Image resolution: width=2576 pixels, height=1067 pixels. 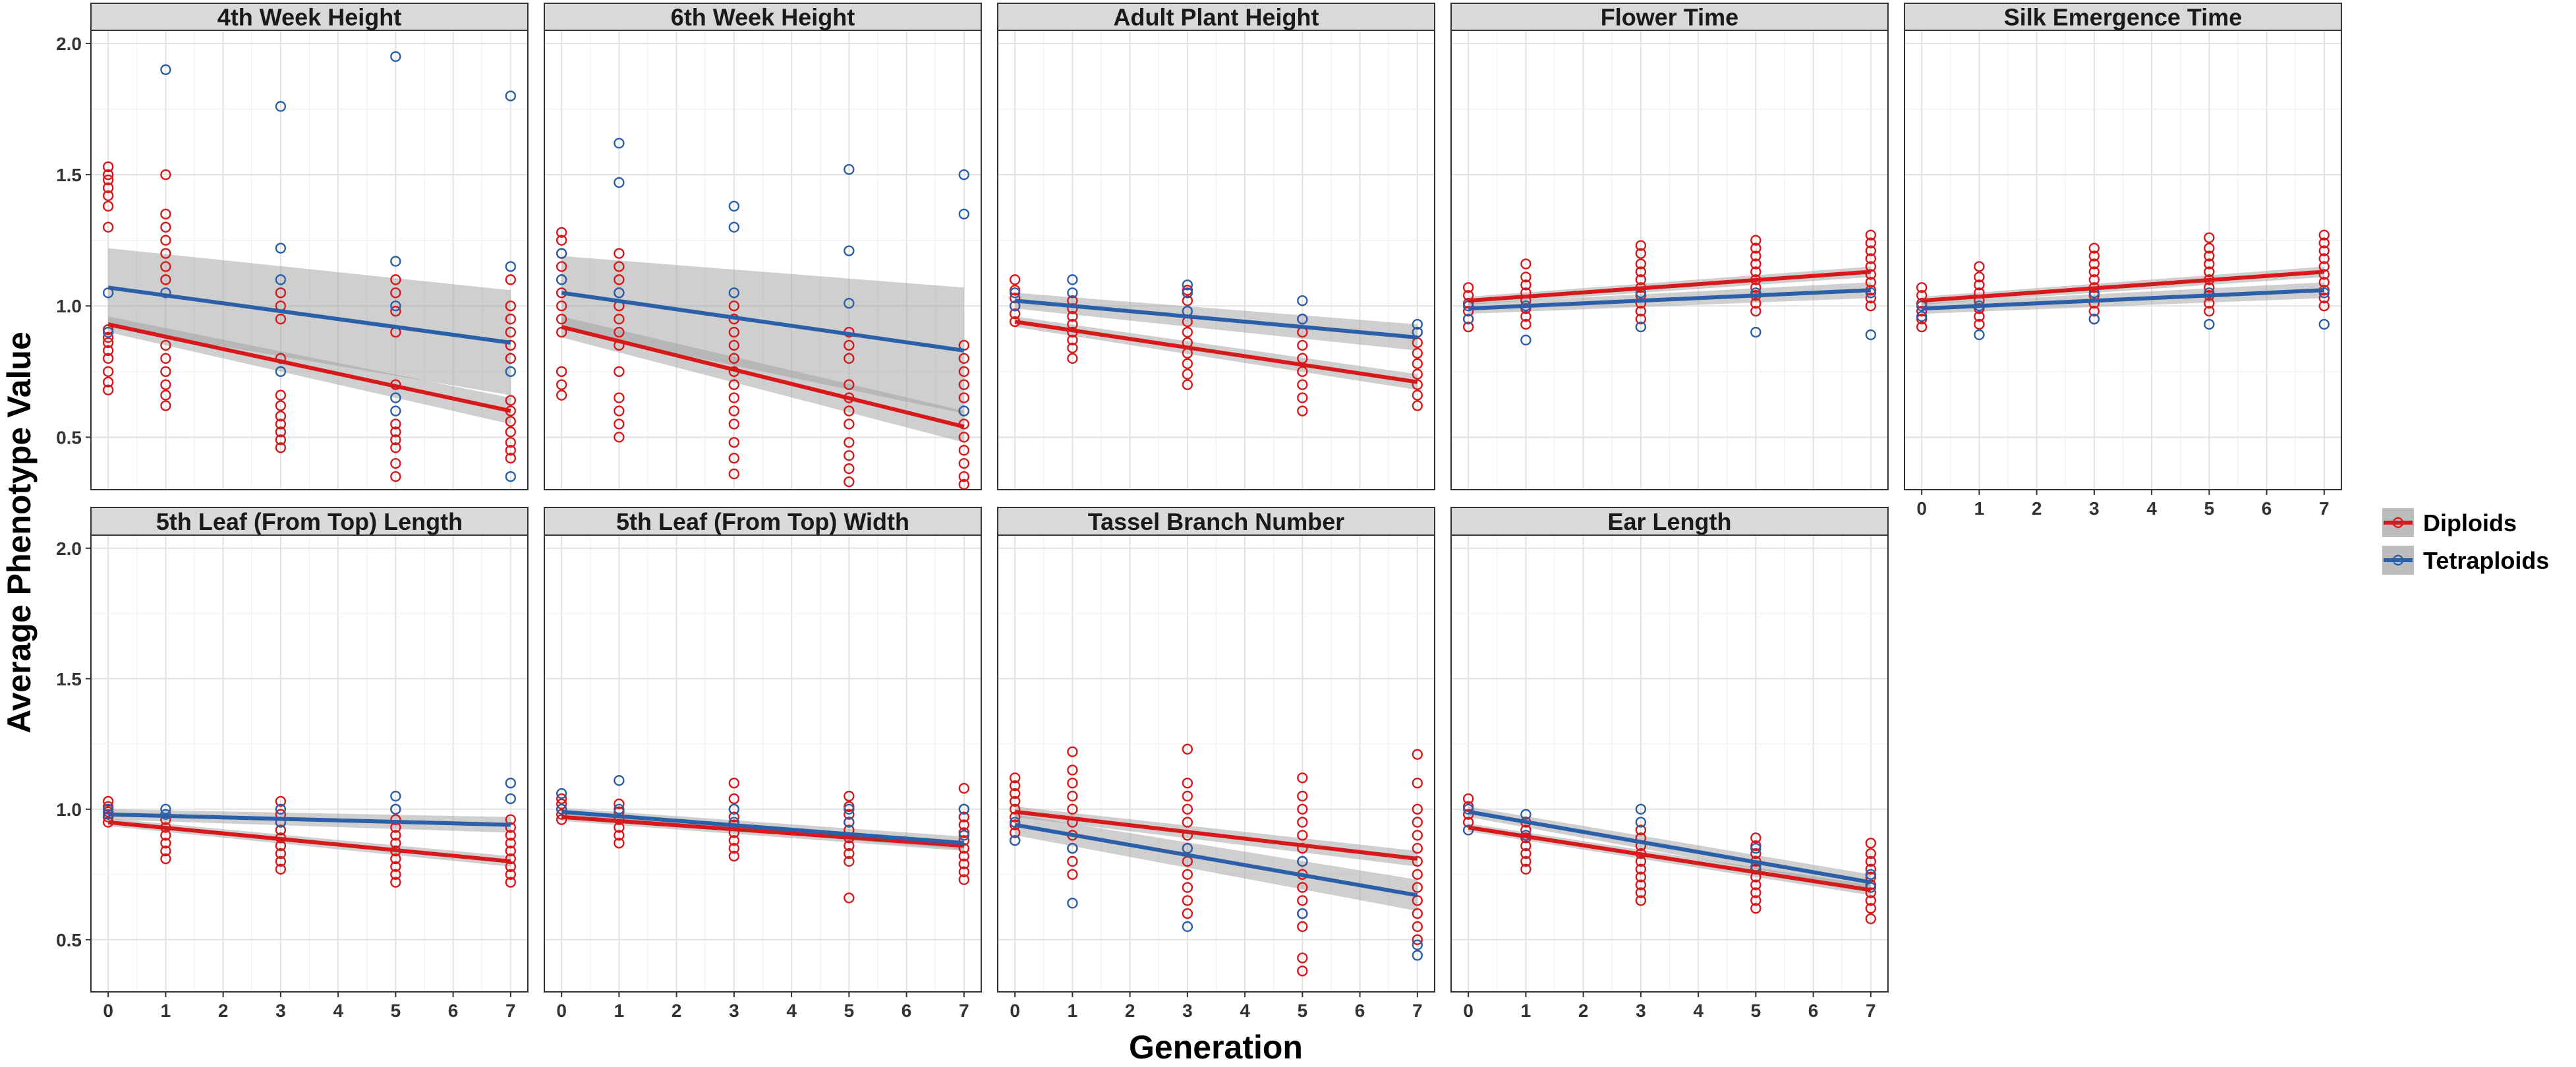 What do you see at coordinates (281, 1010) in the screenshot?
I see `x-tick-label: 3` at bounding box center [281, 1010].